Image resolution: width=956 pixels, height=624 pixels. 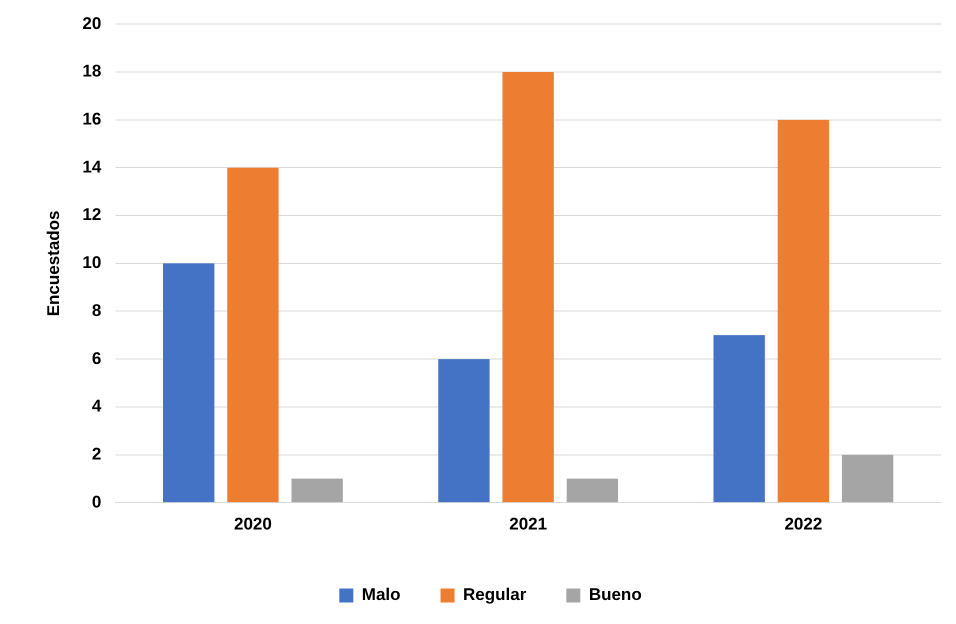 What do you see at coordinates (92, 214) in the screenshot?
I see `y-tick-label: 12` at bounding box center [92, 214].